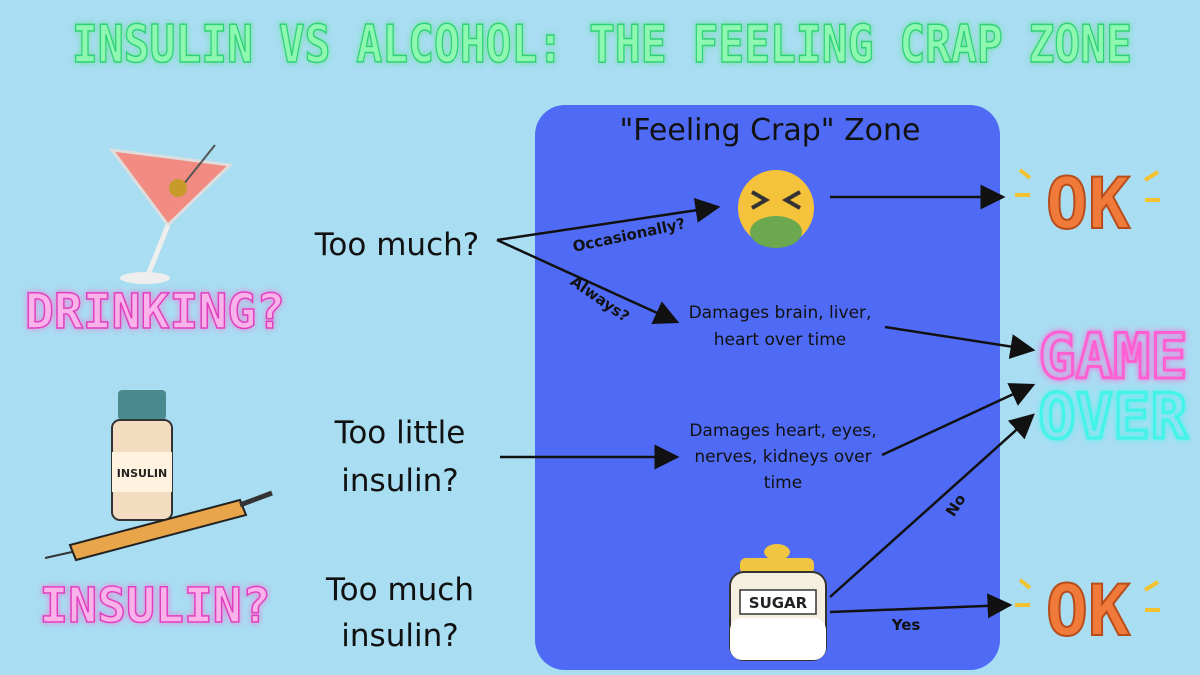 The image size is (1200, 675). Describe the element at coordinates (780, 340) in the screenshot. I see `effect-text: heart over time` at that location.